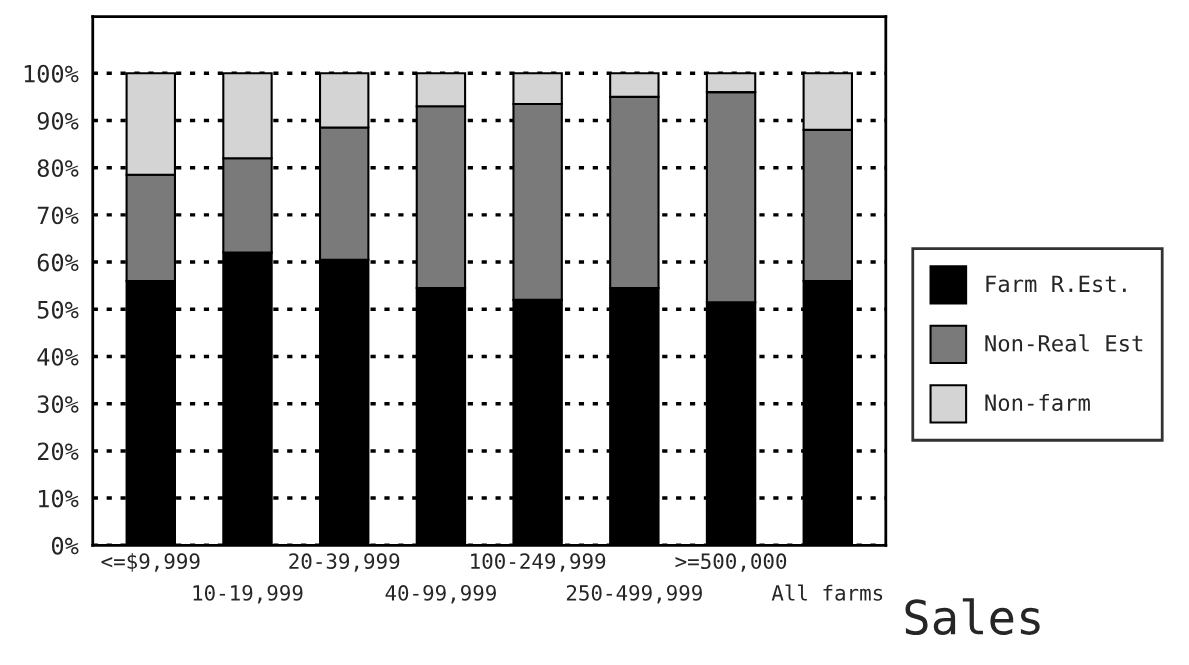 Image resolution: width=1189 pixels, height=665 pixels. Describe the element at coordinates (58, 357) in the screenshot. I see `y-tick-label: 40%` at that location.